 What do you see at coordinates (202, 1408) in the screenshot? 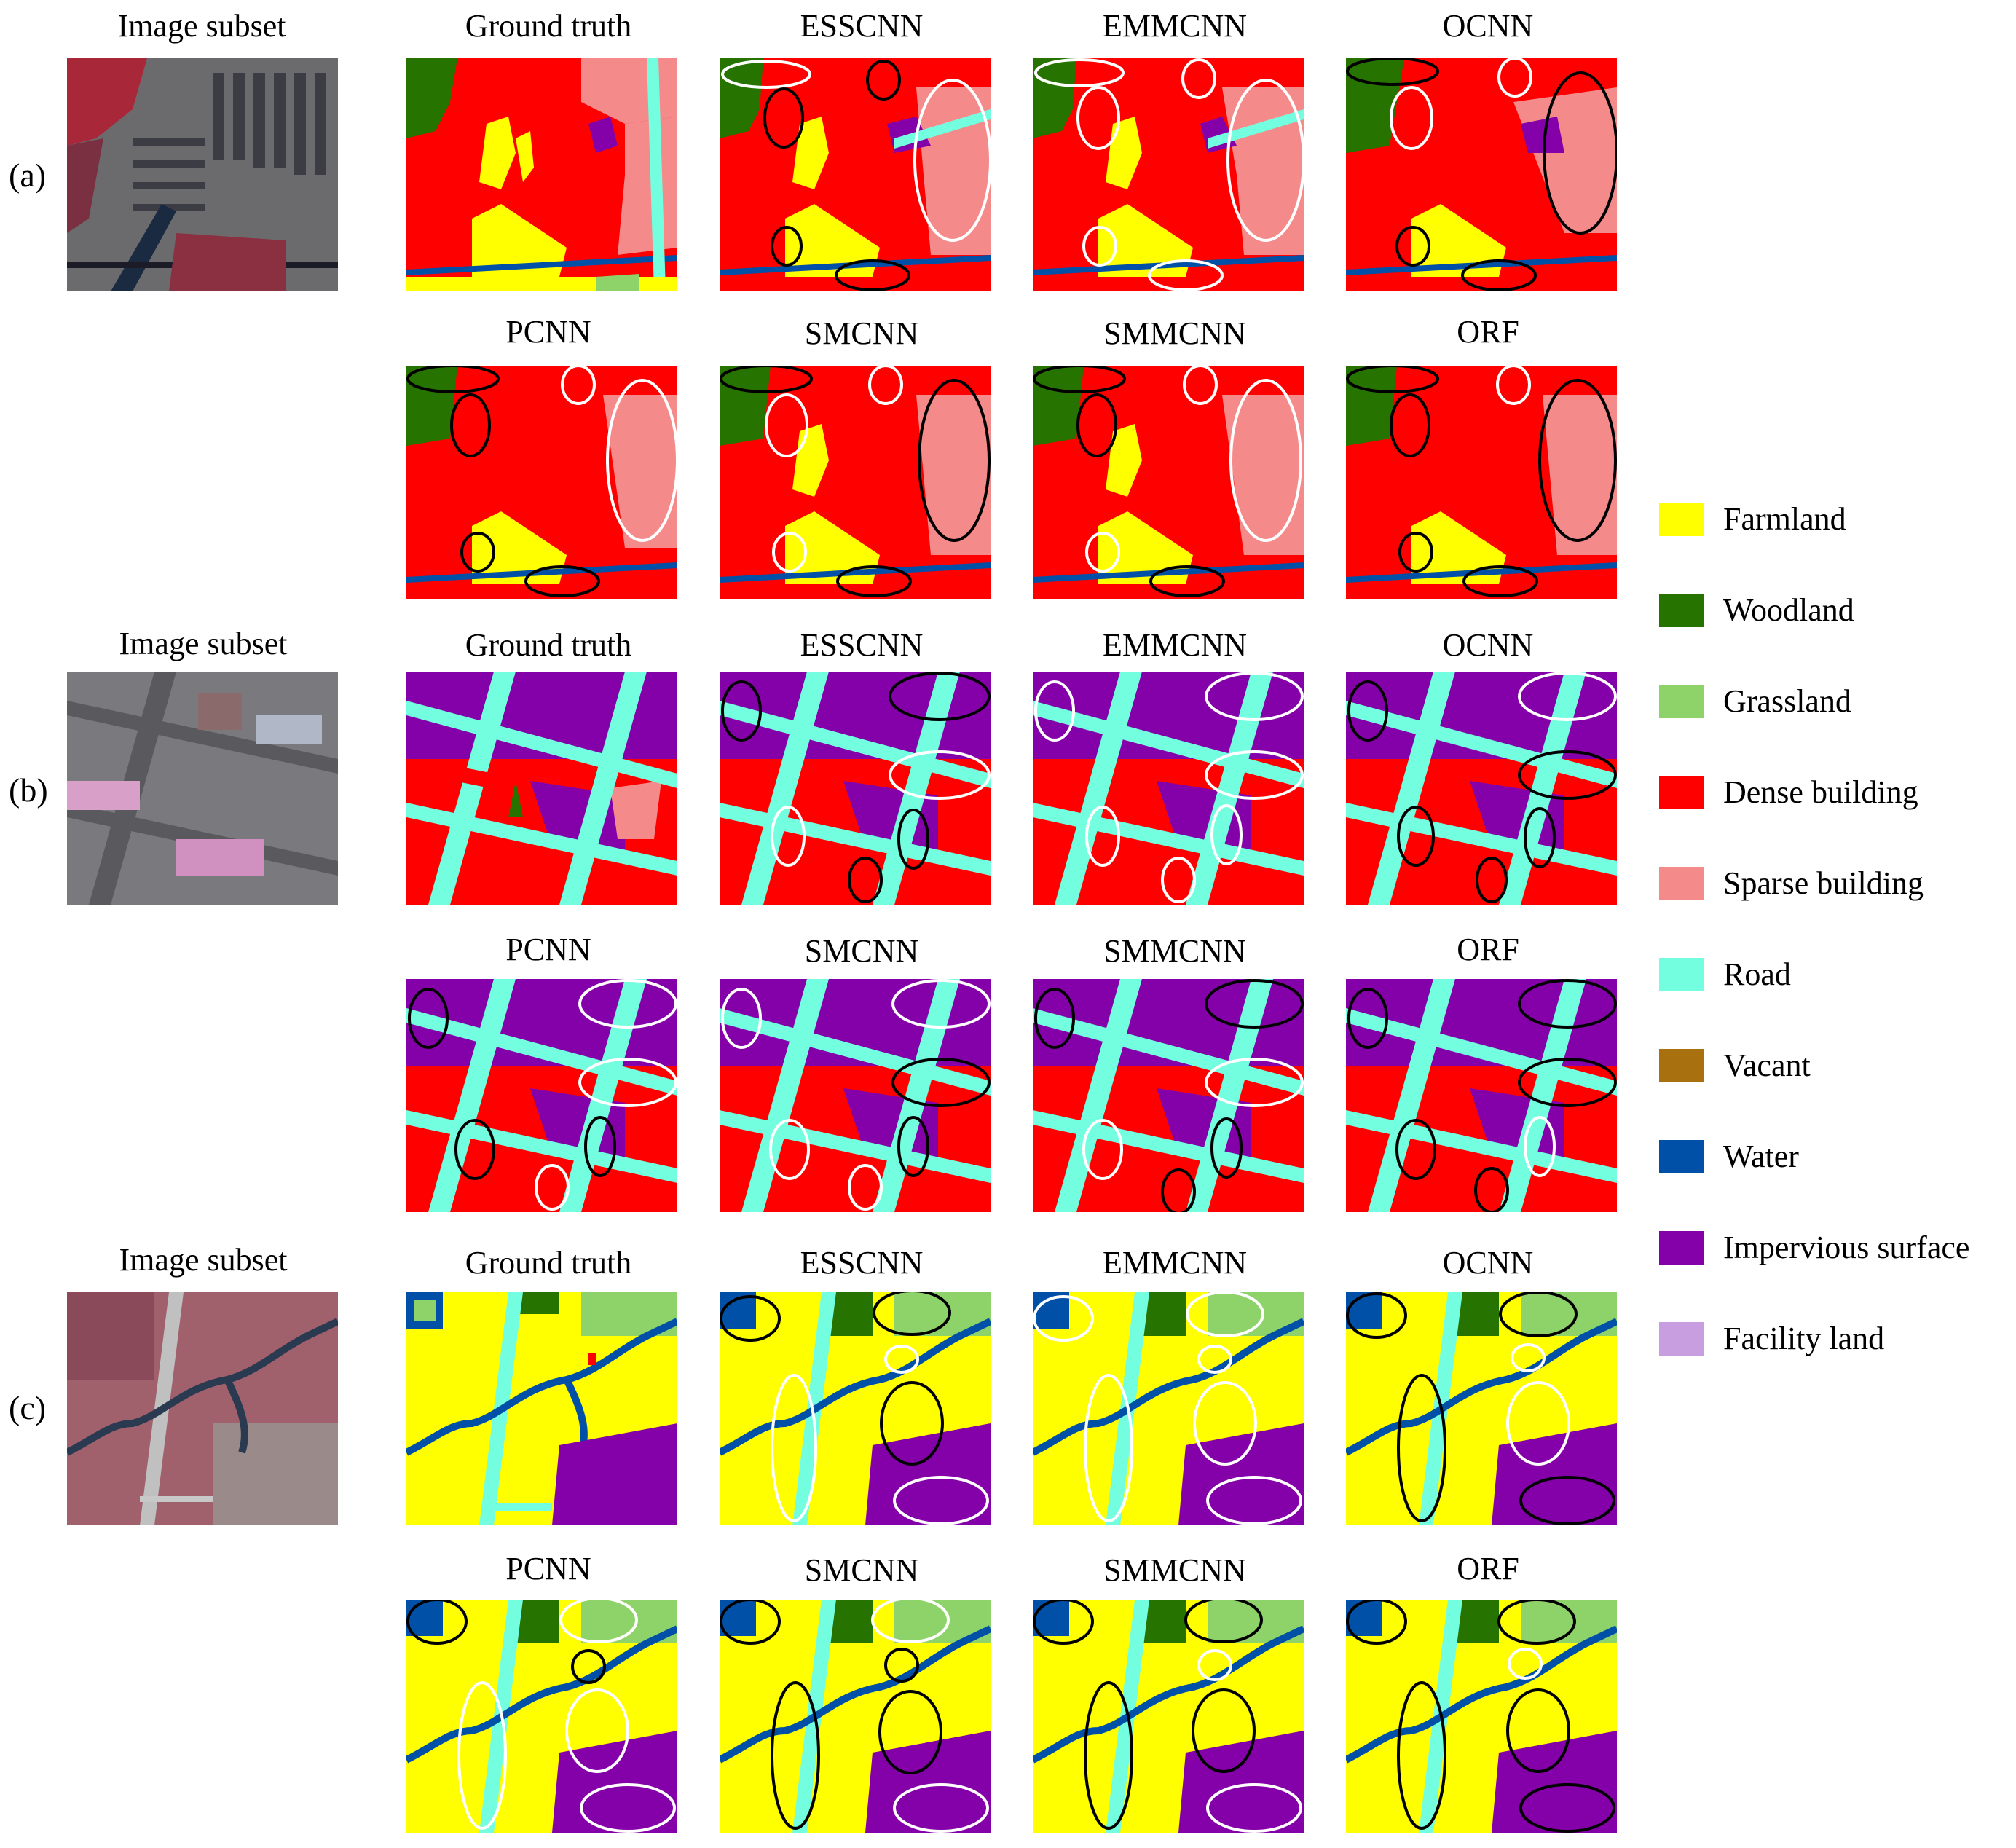
I see `image-subset-c` at bounding box center [202, 1408].